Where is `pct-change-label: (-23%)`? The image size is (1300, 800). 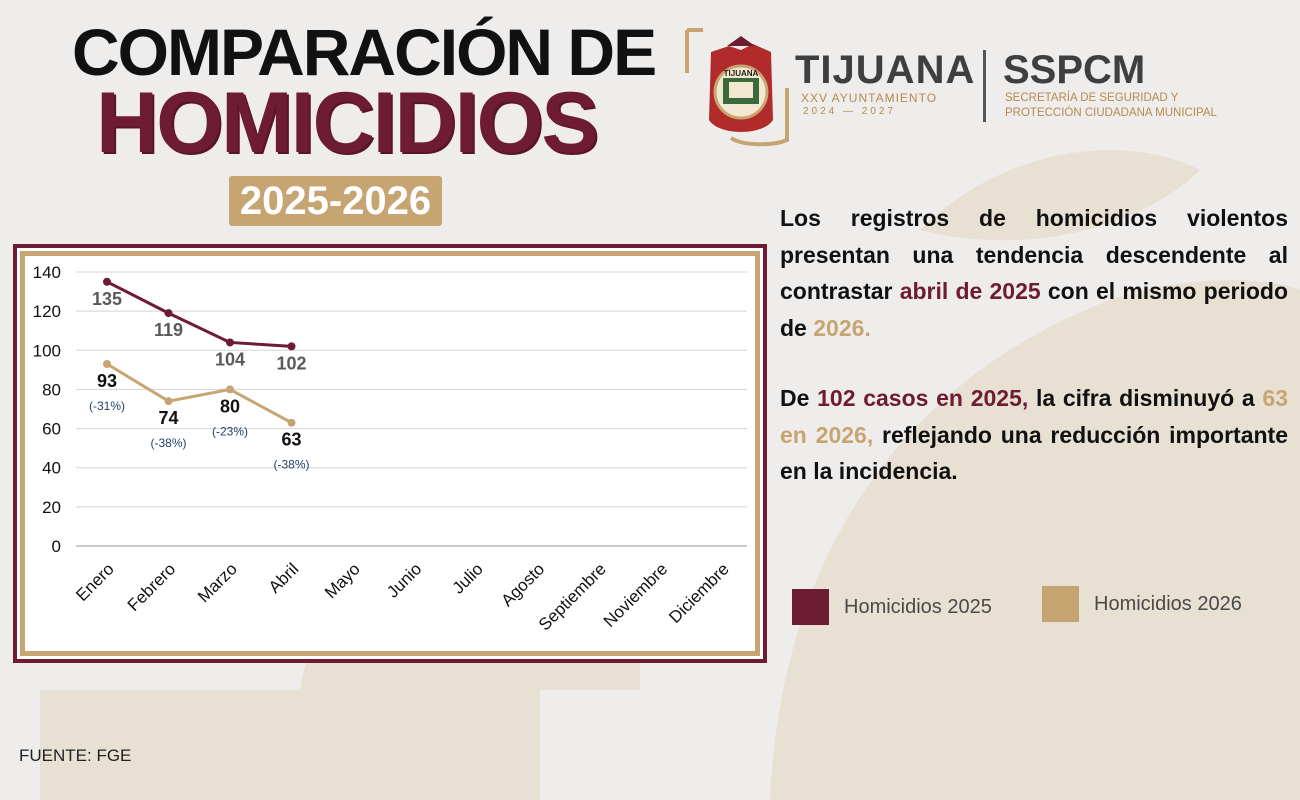 pct-change-label: (-23%) is located at coordinates (230, 431).